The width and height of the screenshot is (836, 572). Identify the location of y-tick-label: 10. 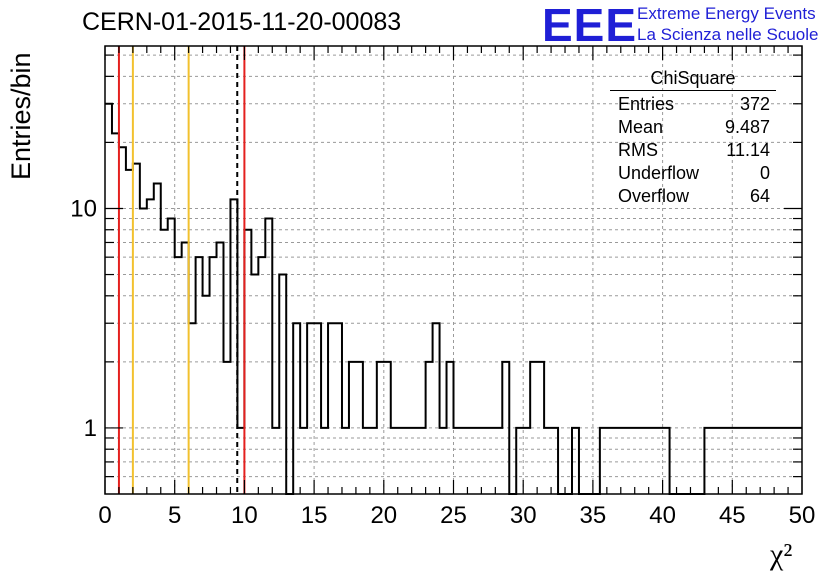
(83, 208).